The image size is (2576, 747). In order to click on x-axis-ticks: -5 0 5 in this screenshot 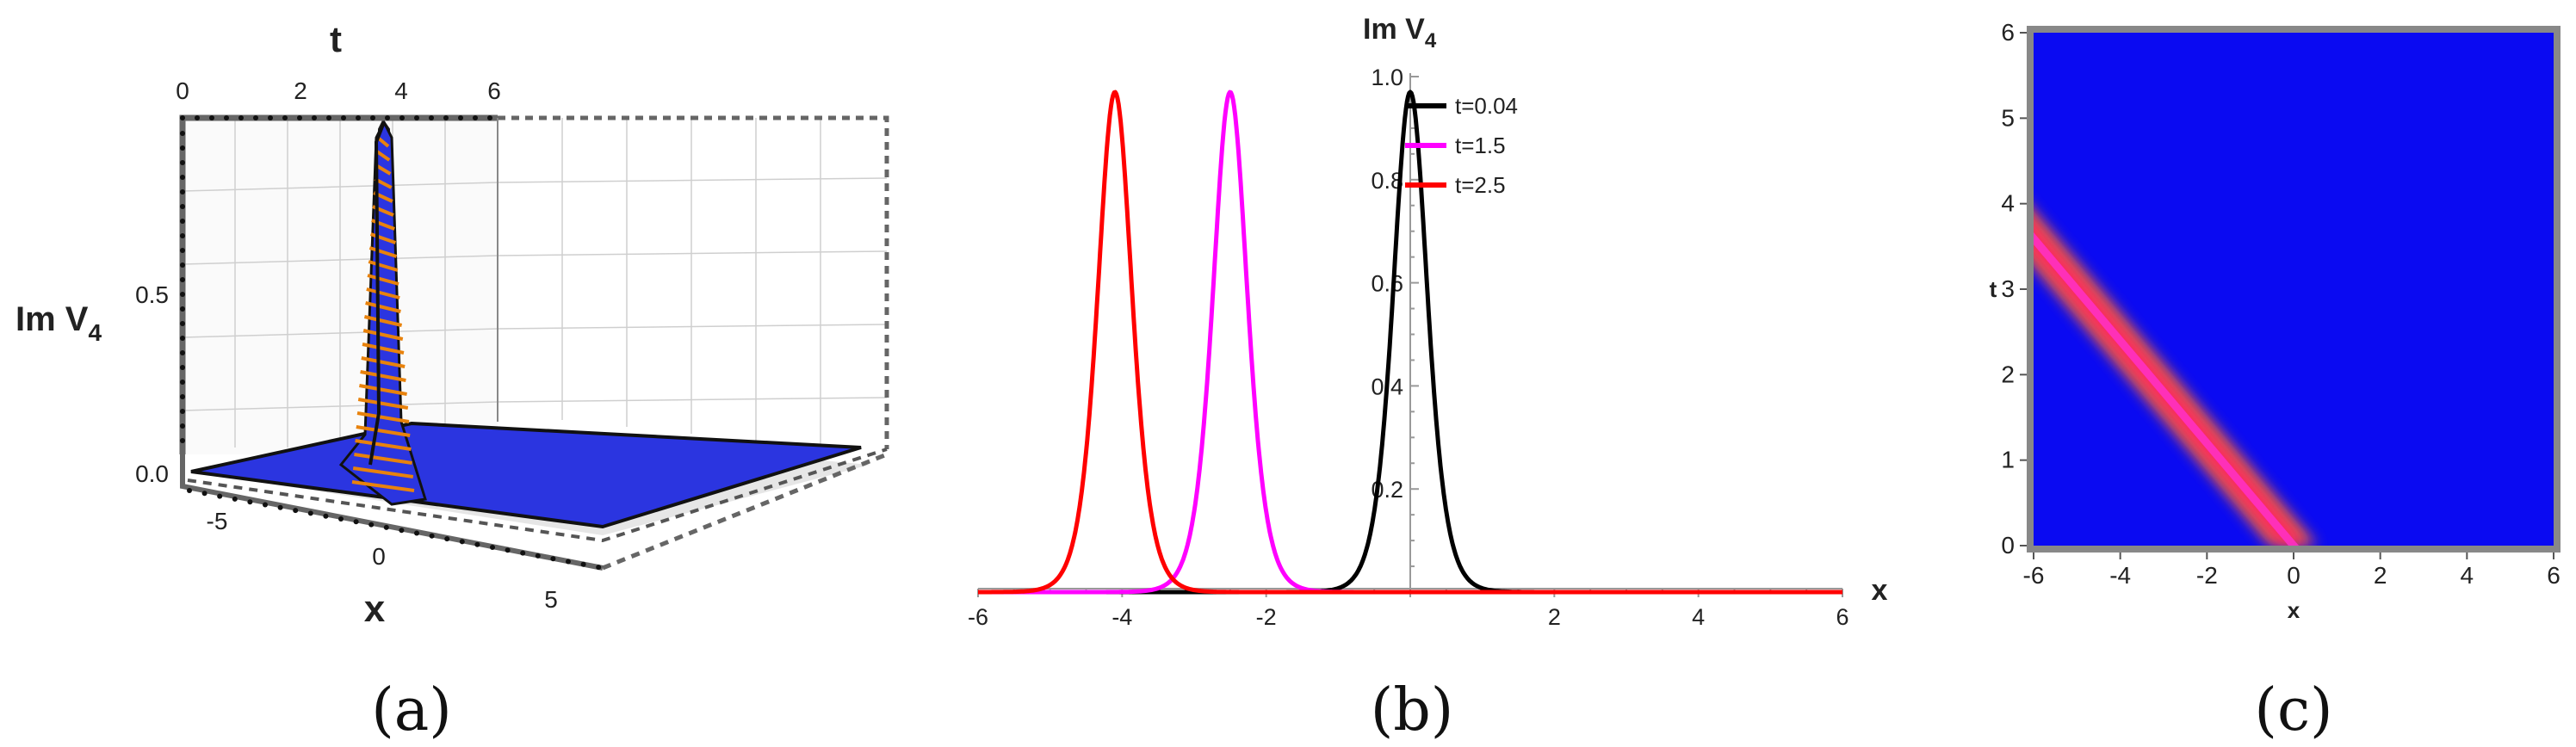, I will do `click(383, 560)`.